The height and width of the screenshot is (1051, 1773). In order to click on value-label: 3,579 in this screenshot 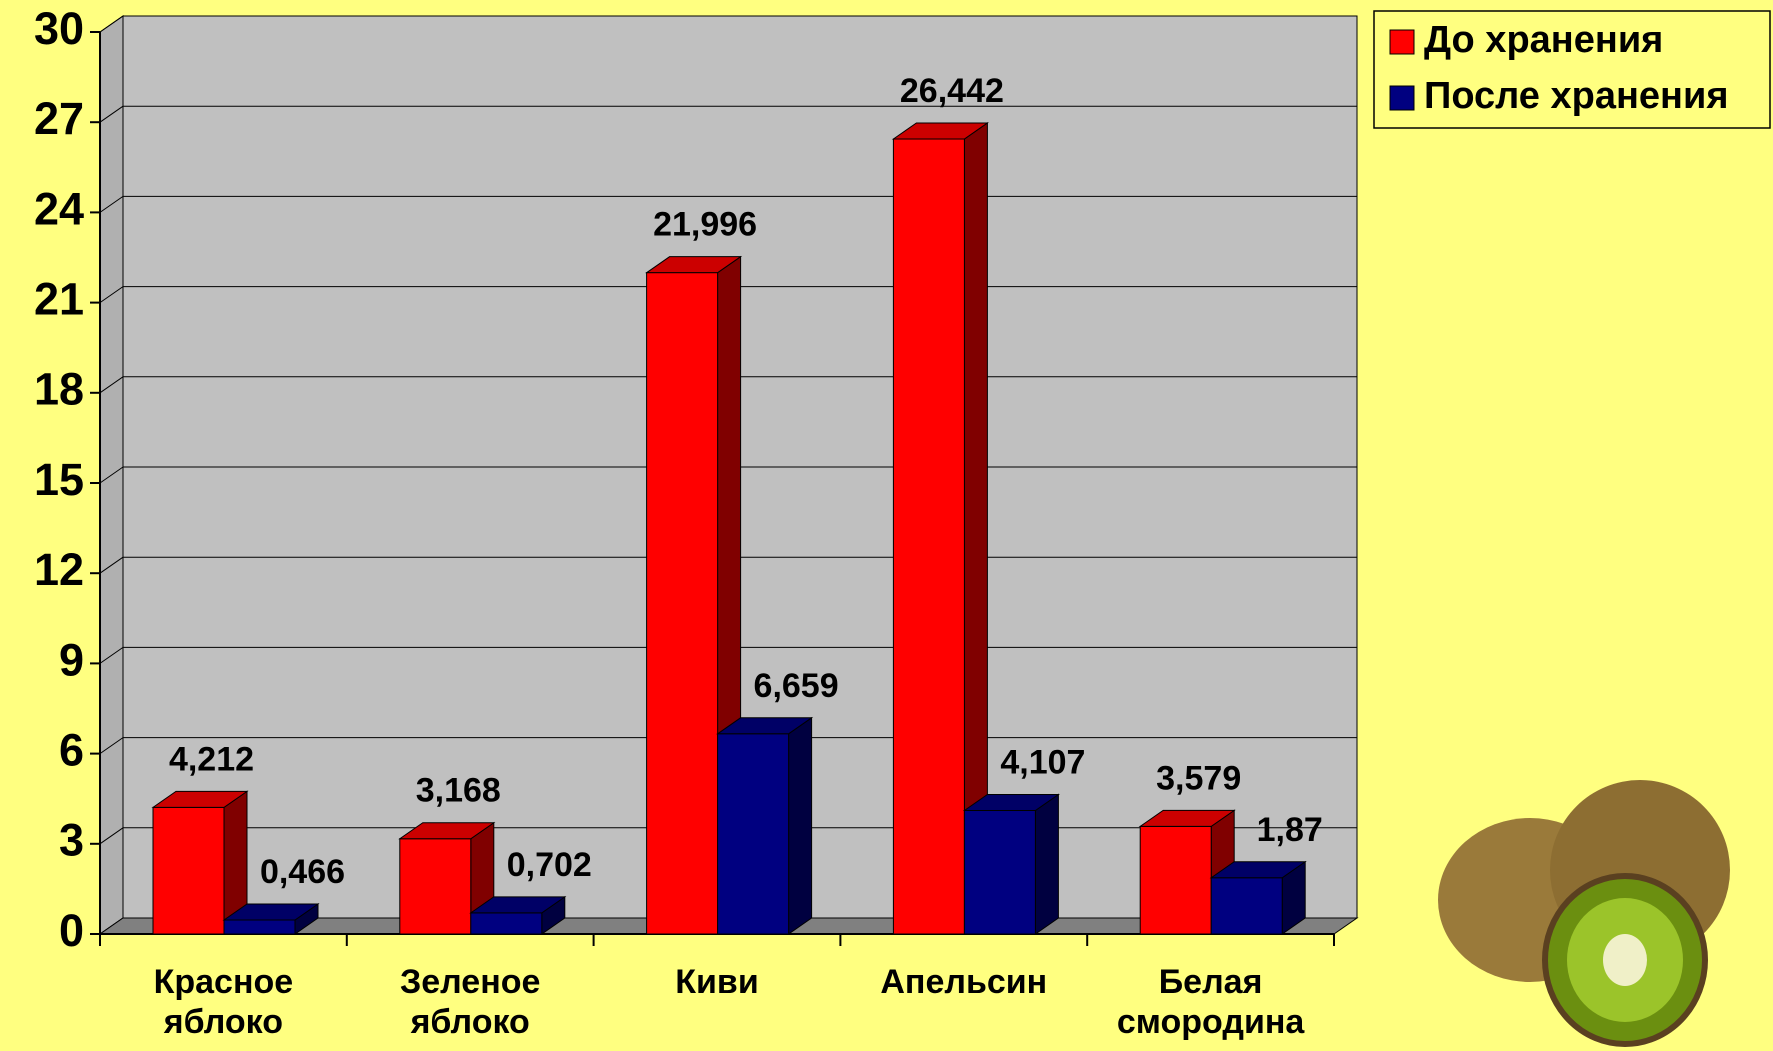, I will do `click(1198, 778)`.